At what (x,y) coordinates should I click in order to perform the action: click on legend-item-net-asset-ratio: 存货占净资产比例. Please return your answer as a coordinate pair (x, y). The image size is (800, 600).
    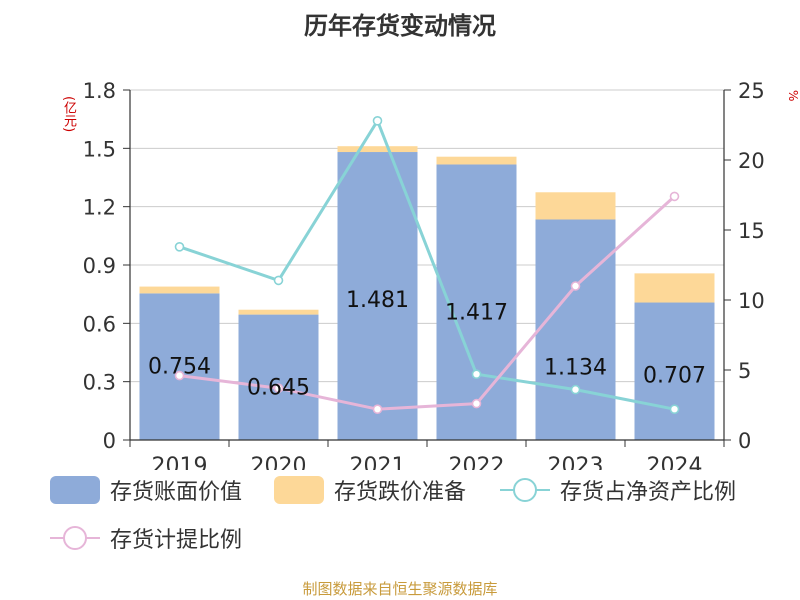
    Looking at the image, I should click on (618, 490).